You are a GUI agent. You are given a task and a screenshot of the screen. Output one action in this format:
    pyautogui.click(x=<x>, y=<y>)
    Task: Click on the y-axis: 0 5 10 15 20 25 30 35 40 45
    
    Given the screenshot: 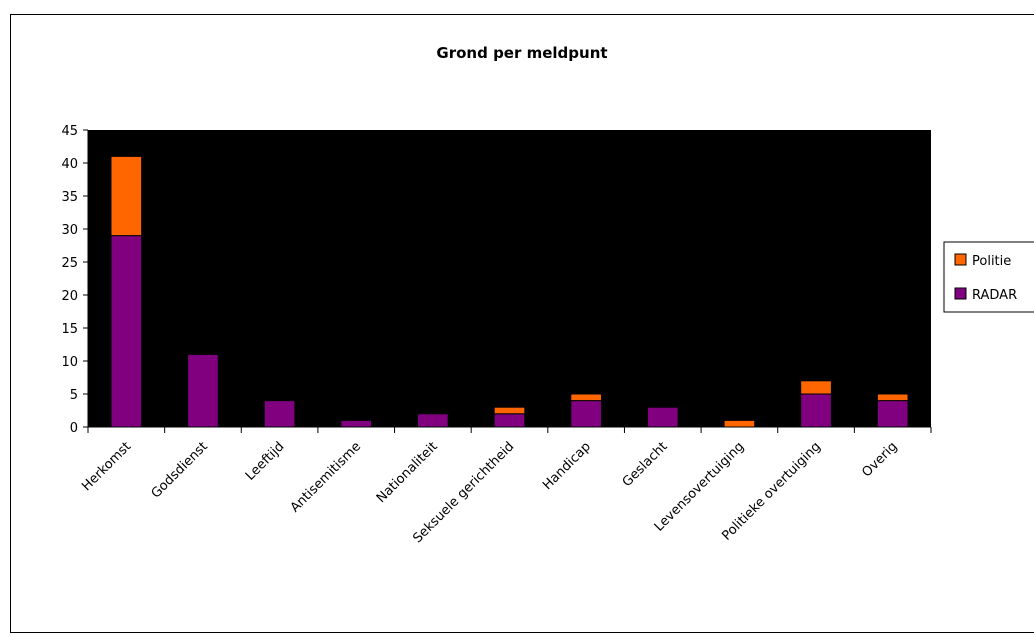 What is the action you would take?
    pyautogui.click(x=75, y=280)
    